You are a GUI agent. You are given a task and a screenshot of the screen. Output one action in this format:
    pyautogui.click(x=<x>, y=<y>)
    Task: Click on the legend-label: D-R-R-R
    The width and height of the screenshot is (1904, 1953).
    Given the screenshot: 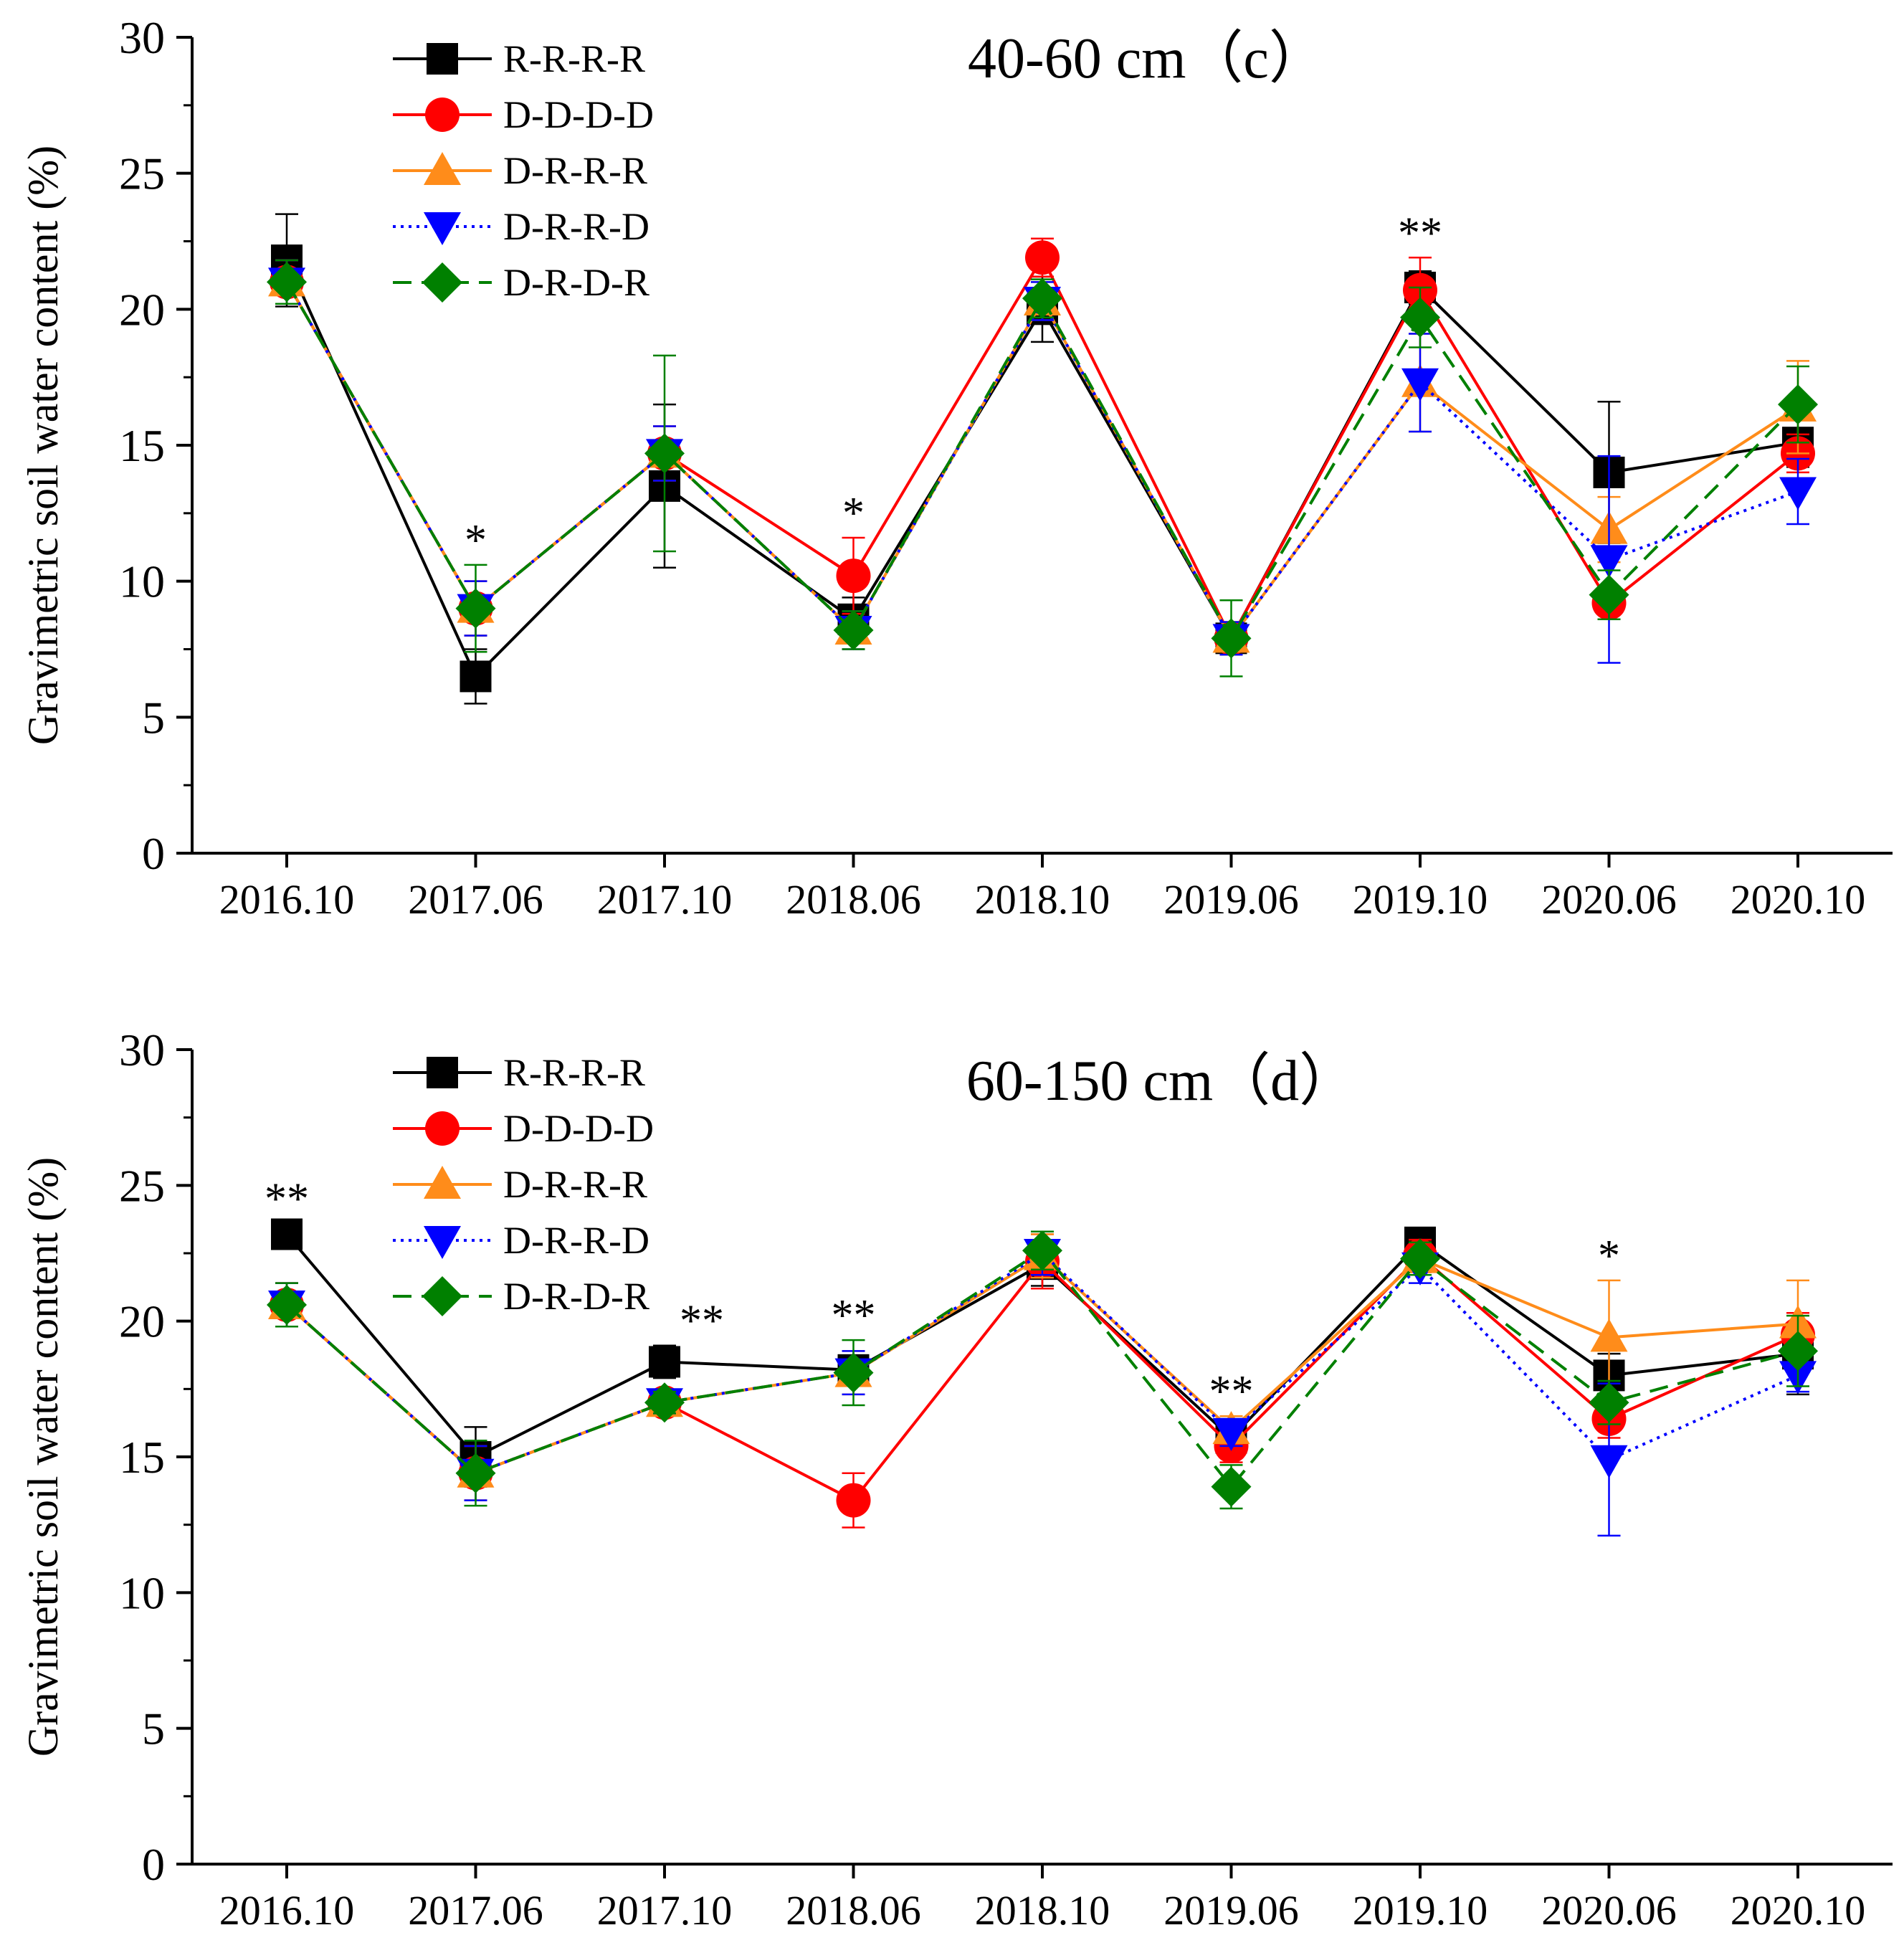 What is the action you would take?
    pyautogui.click(x=575, y=1184)
    